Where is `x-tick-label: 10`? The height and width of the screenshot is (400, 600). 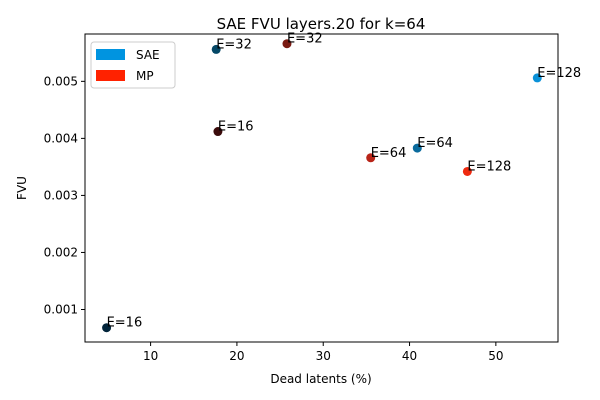 x-tick-label: 10 is located at coordinates (150, 356).